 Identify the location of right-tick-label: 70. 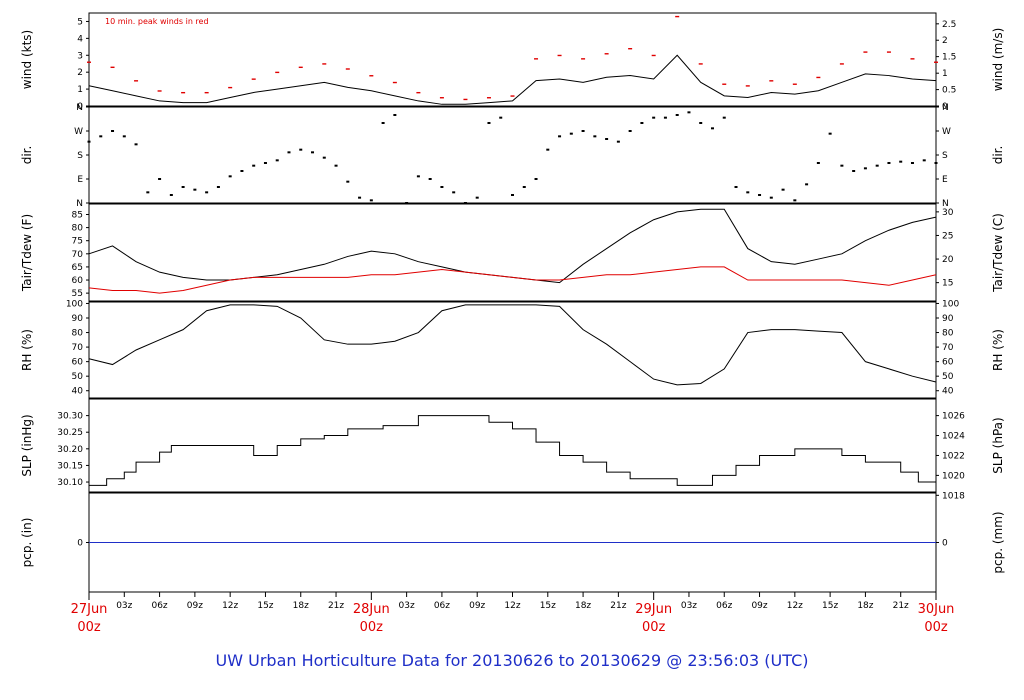
(948, 348).